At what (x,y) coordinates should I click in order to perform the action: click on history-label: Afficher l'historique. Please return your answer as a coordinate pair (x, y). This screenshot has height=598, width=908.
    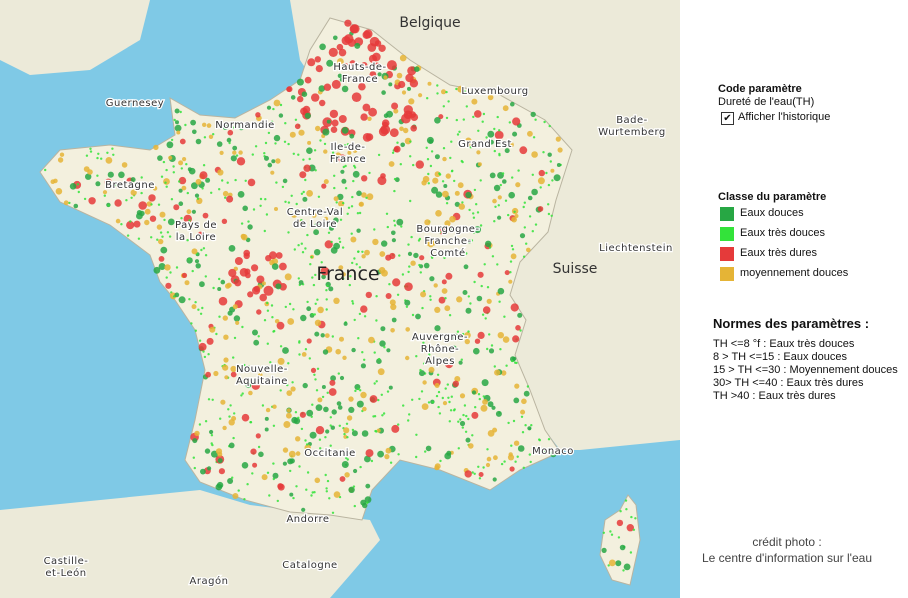
    Looking at the image, I should click on (784, 117).